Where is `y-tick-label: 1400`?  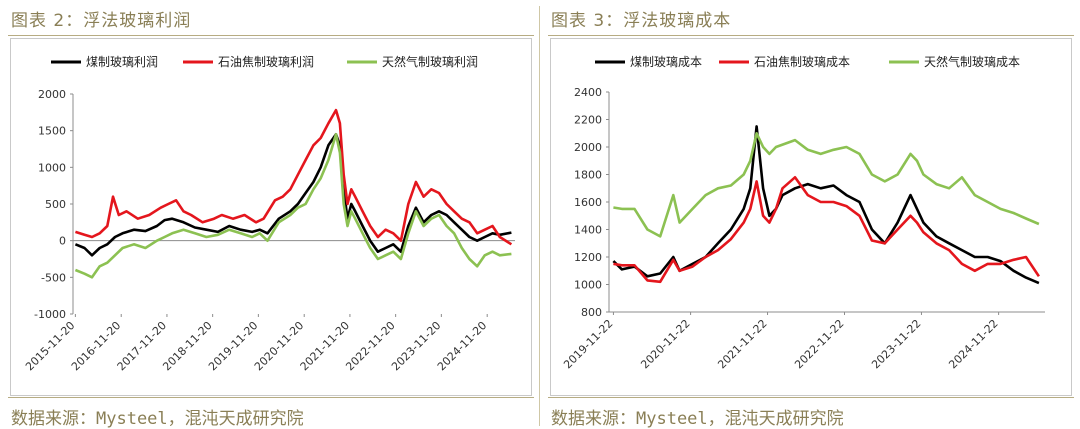
y-tick-label: 1400 is located at coordinates (588, 230).